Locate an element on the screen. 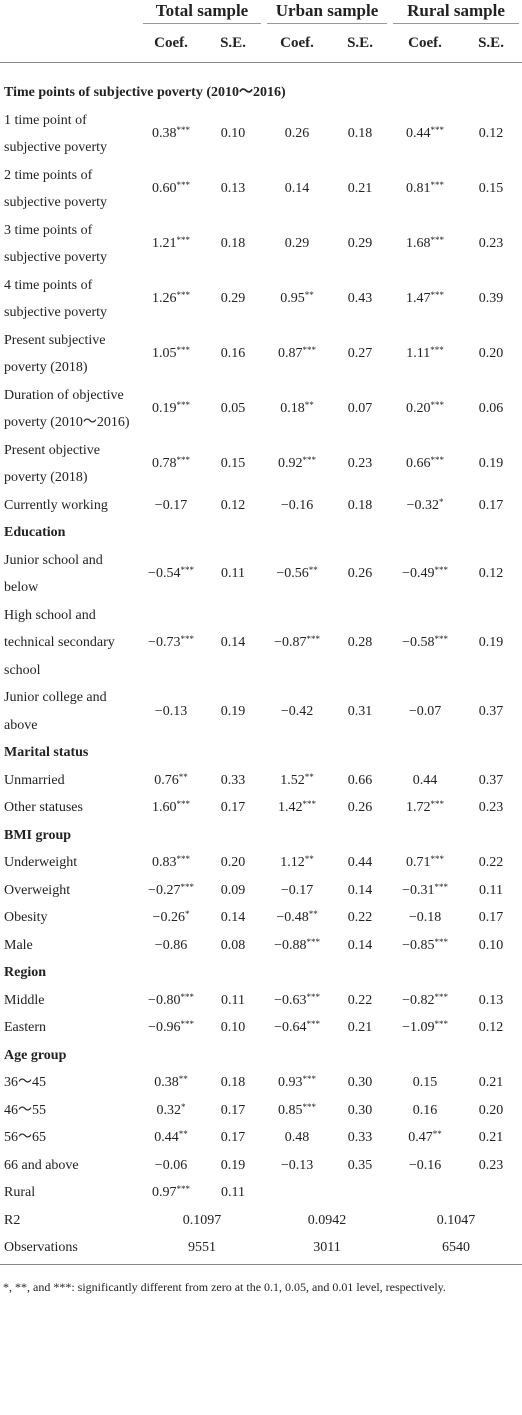 This screenshot has height=1415, width=522. table-row: Education is located at coordinates (261, 533).